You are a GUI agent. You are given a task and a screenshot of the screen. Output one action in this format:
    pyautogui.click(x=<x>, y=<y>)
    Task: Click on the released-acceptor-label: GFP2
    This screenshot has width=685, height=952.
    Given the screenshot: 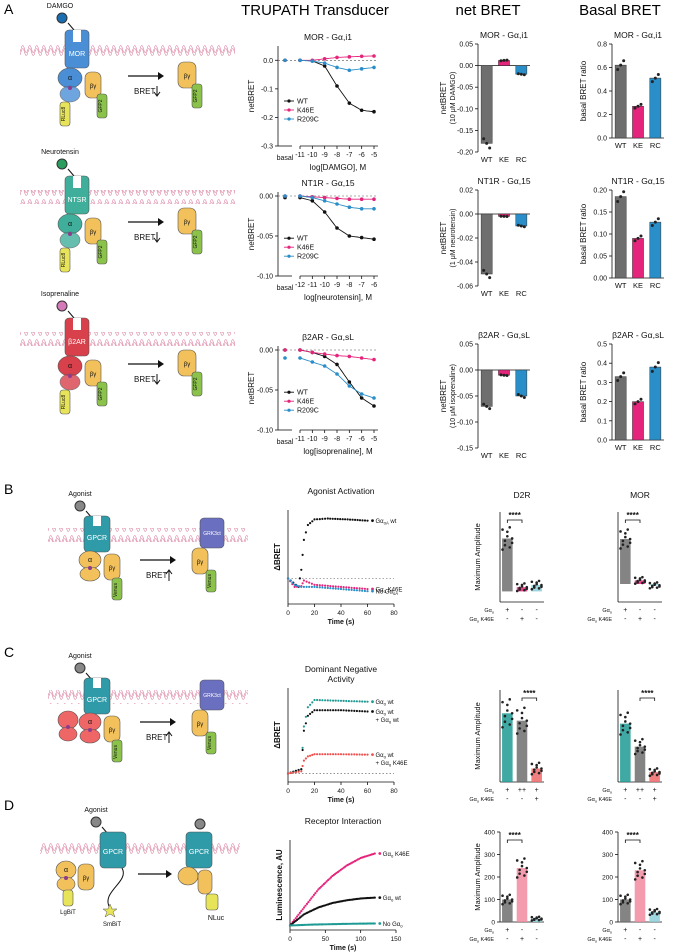 What is the action you would take?
    pyautogui.click(x=196, y=383)
    